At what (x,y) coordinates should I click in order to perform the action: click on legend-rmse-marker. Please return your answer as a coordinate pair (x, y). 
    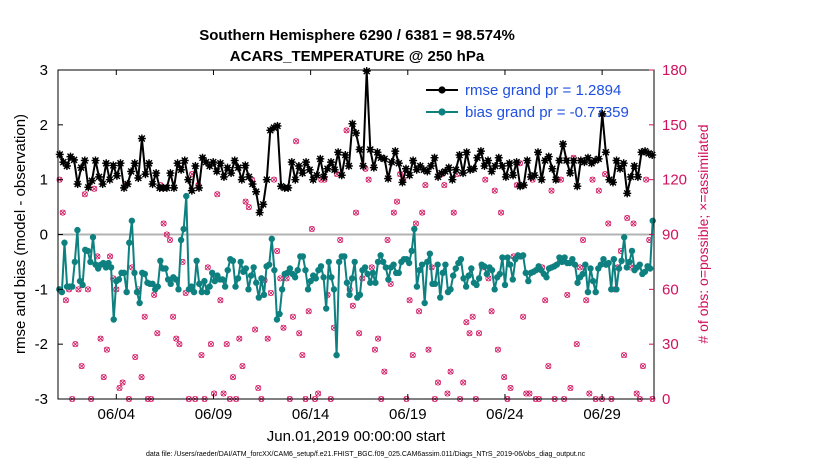
    Looking at the image, I should click on (442, 90).